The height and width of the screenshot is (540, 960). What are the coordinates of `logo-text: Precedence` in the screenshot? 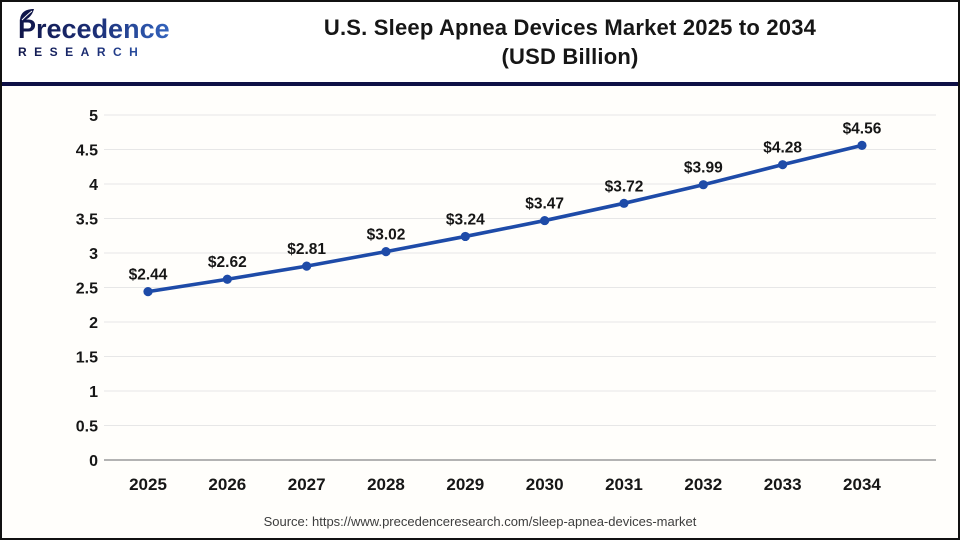 It's located at (94, 29).